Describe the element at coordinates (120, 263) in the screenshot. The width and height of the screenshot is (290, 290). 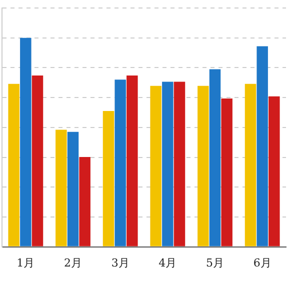
I see `x-tick-label: 3月` at that location.